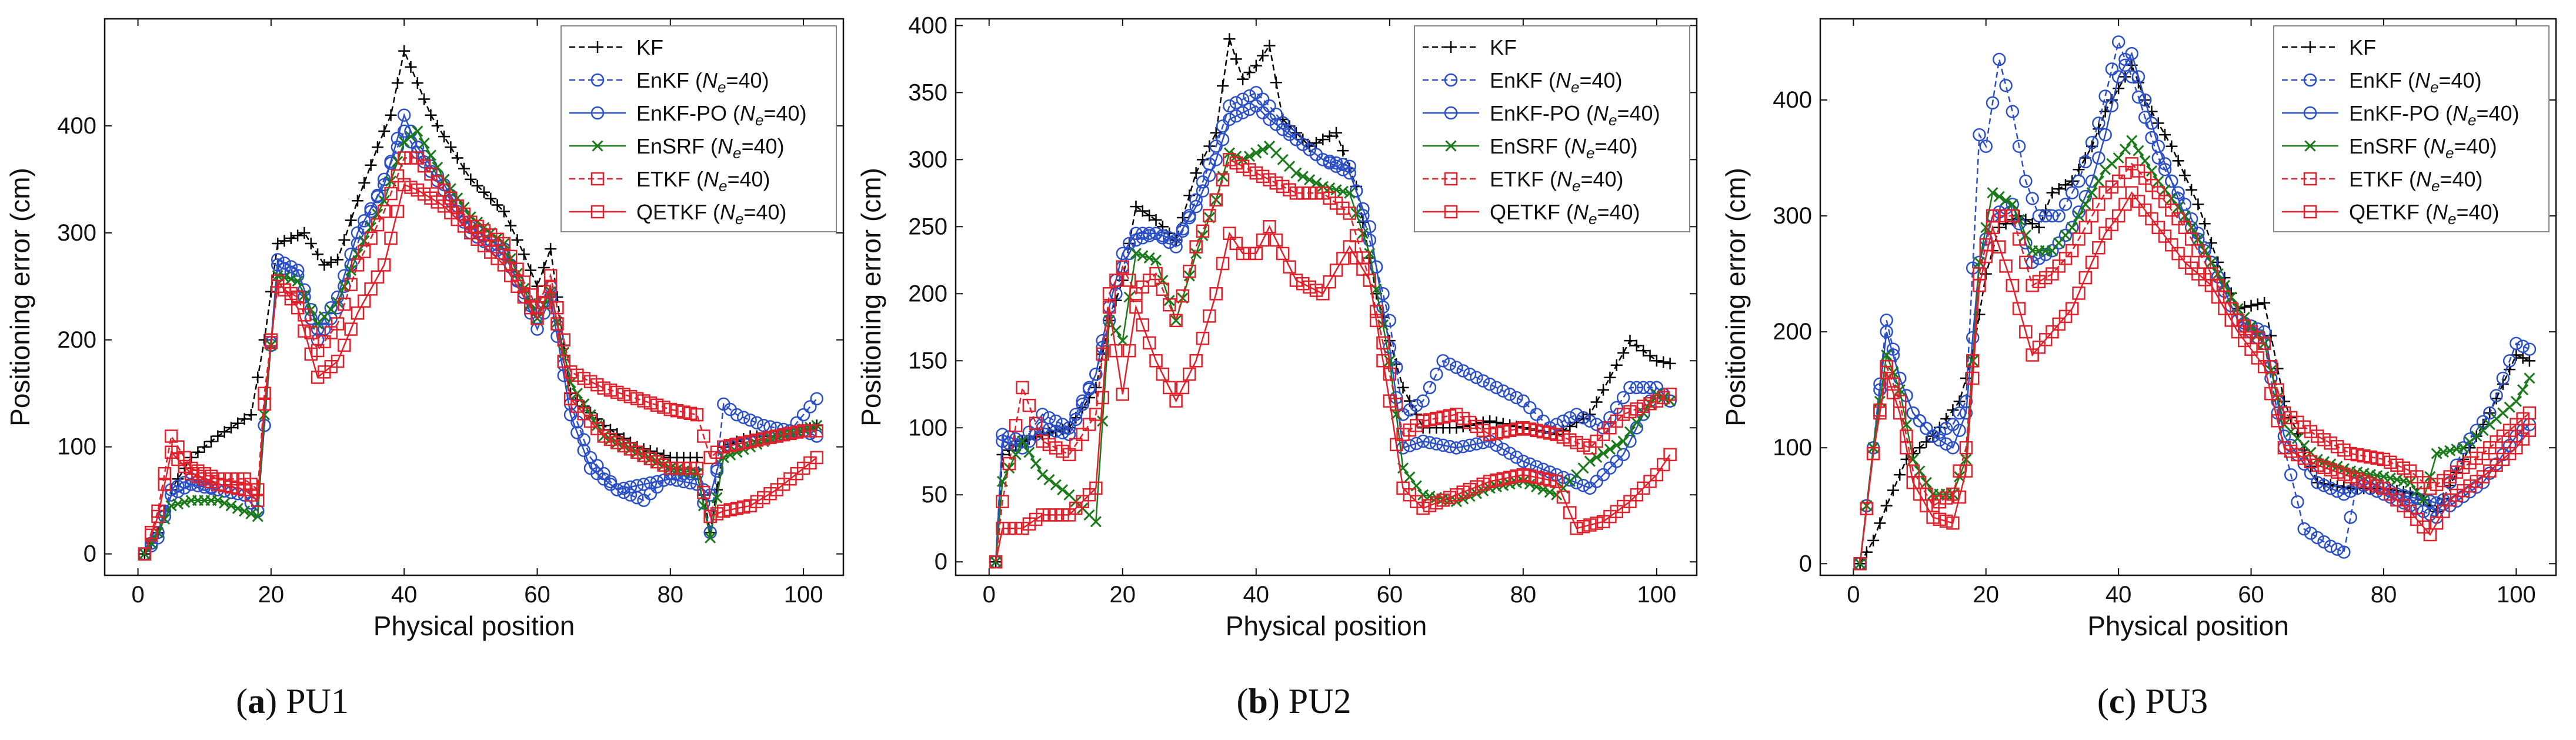 The image size is (2576, 740). Describe the element at coordinates (1541, 115) in the screenshot. I see `legend-entry-enkf-po: EnKF-PO (Ne=40)` at that location.